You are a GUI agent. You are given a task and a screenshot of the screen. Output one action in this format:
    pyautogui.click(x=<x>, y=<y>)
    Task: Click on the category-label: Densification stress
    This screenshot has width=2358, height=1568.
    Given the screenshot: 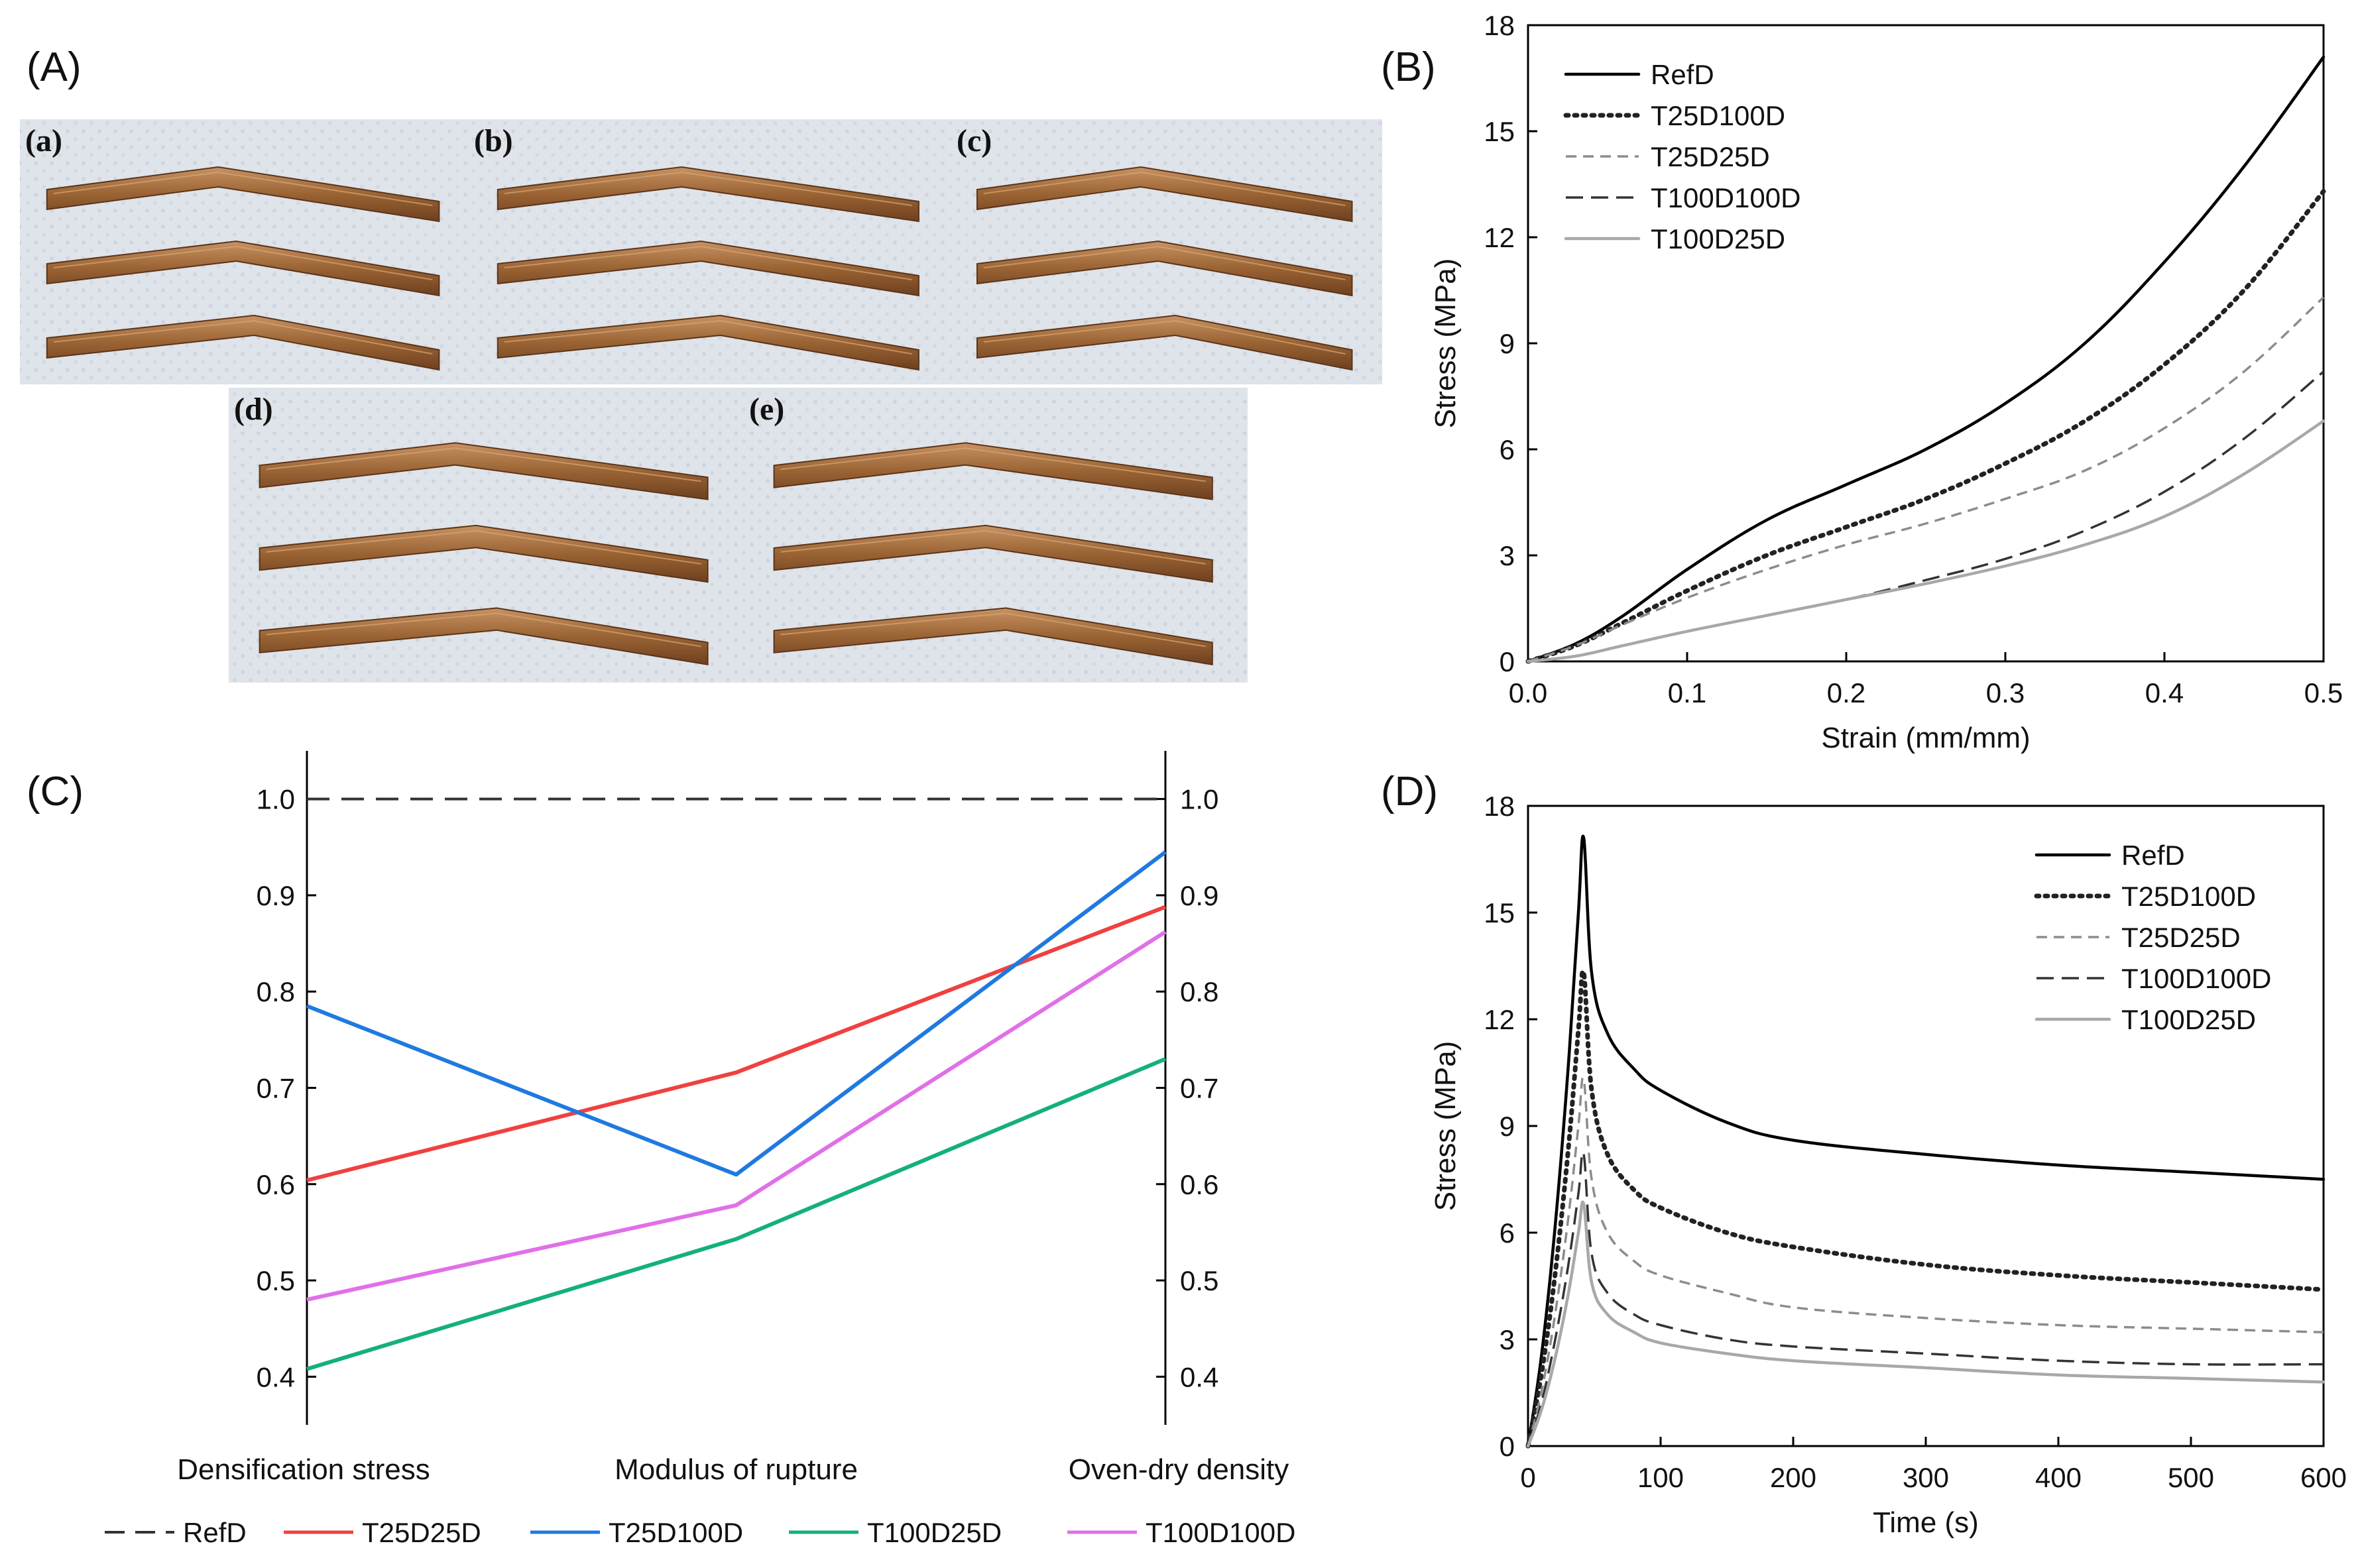 What is the action you would take?
    pyautogui.click(x=303, y=1470)
    